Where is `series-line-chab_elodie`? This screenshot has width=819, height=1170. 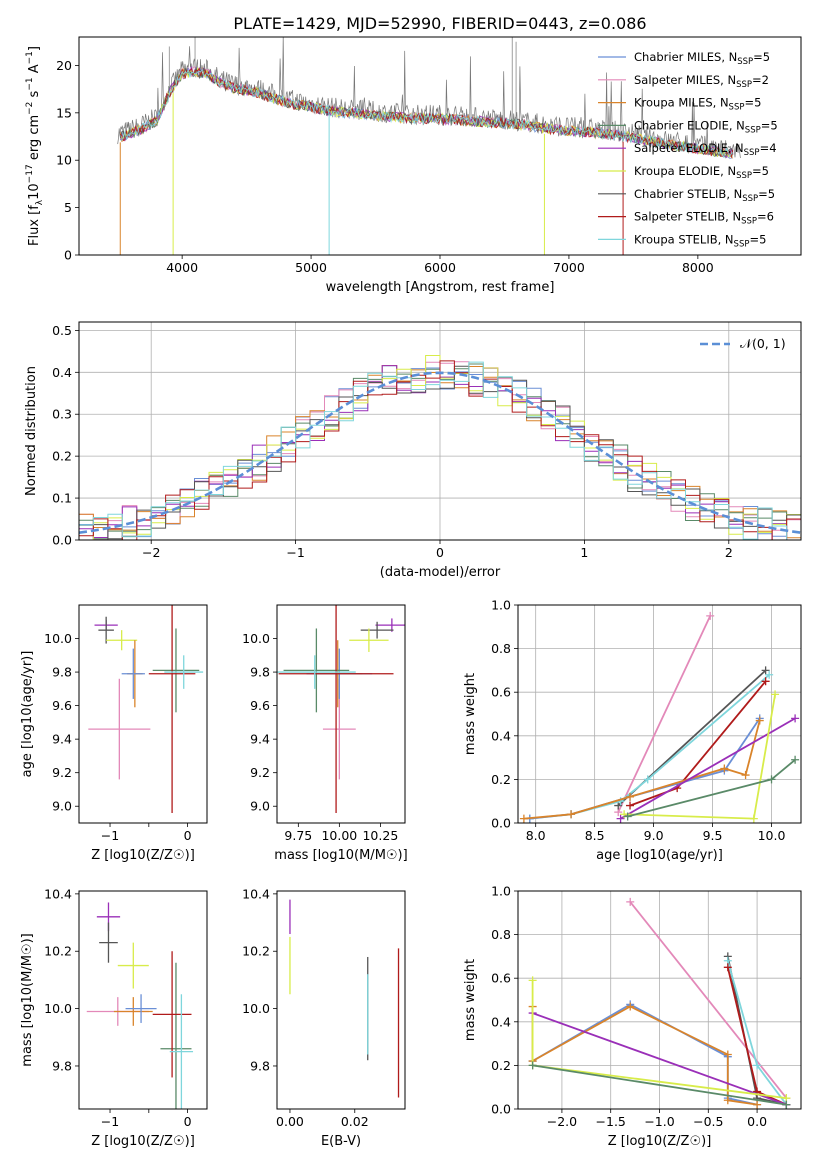
series-line-chab_elodie is located at coordinates (711, 788).